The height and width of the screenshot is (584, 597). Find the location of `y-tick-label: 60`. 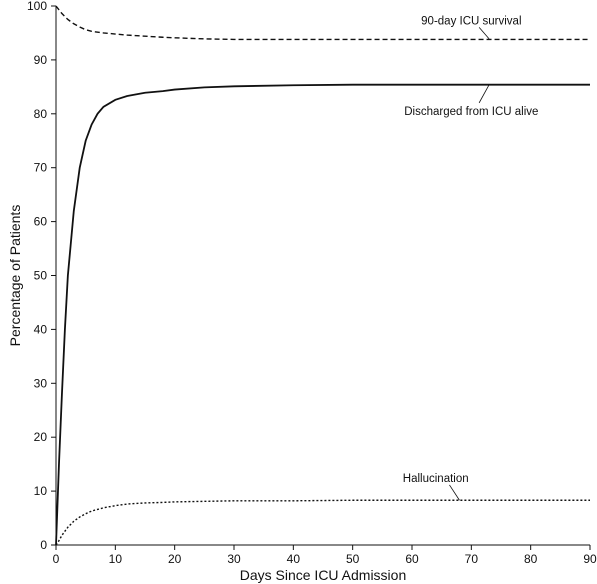

y-tick-label: 60 is located at coordinates (41, 222).